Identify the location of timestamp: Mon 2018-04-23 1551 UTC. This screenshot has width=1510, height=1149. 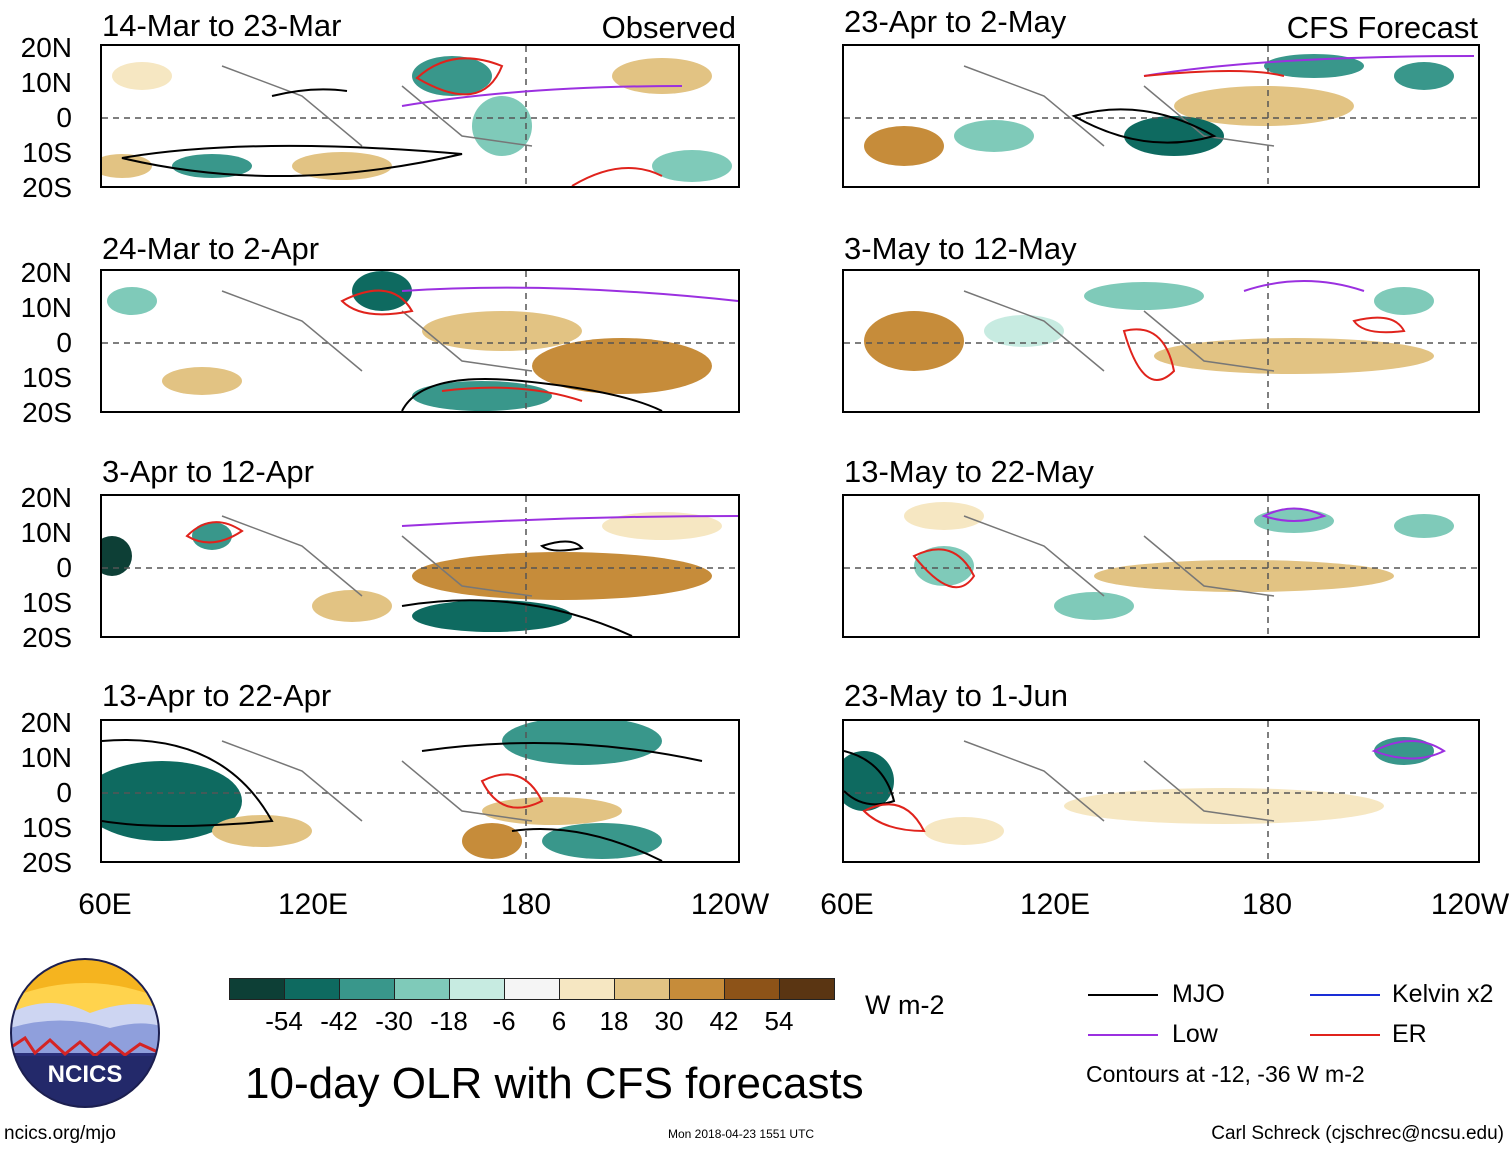
(741, 1134).